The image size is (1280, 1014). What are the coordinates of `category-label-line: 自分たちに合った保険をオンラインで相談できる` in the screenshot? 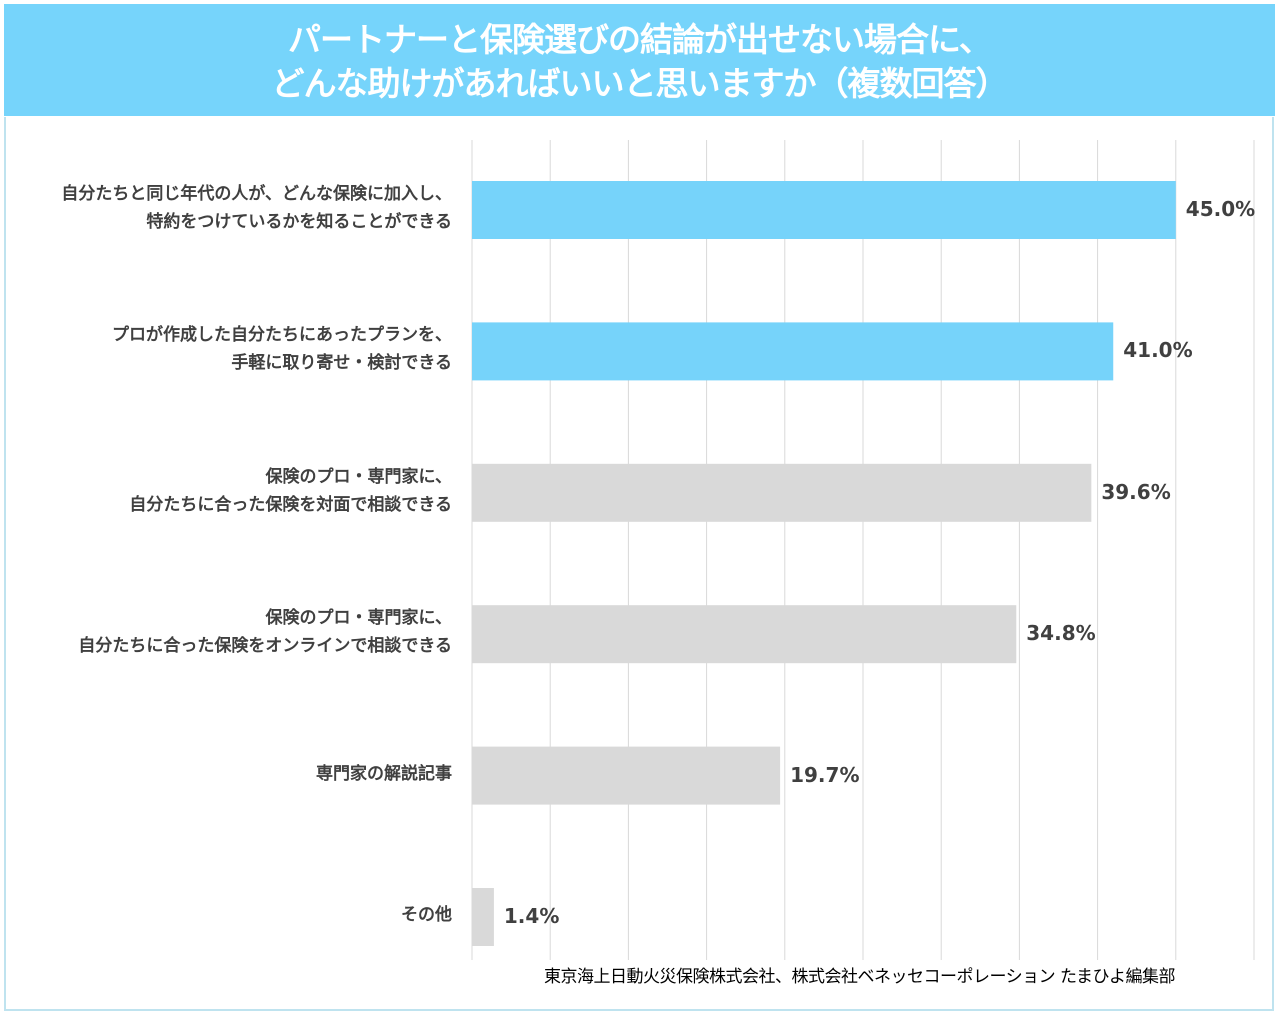 It's located at (265, 646).